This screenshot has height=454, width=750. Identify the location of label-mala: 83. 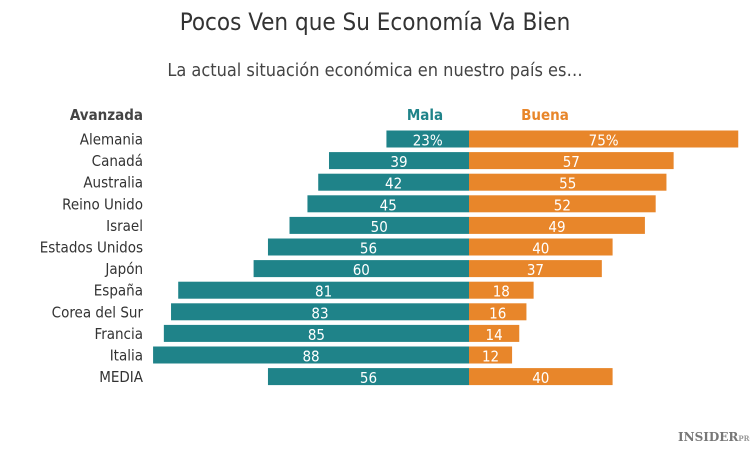
(319, 313).